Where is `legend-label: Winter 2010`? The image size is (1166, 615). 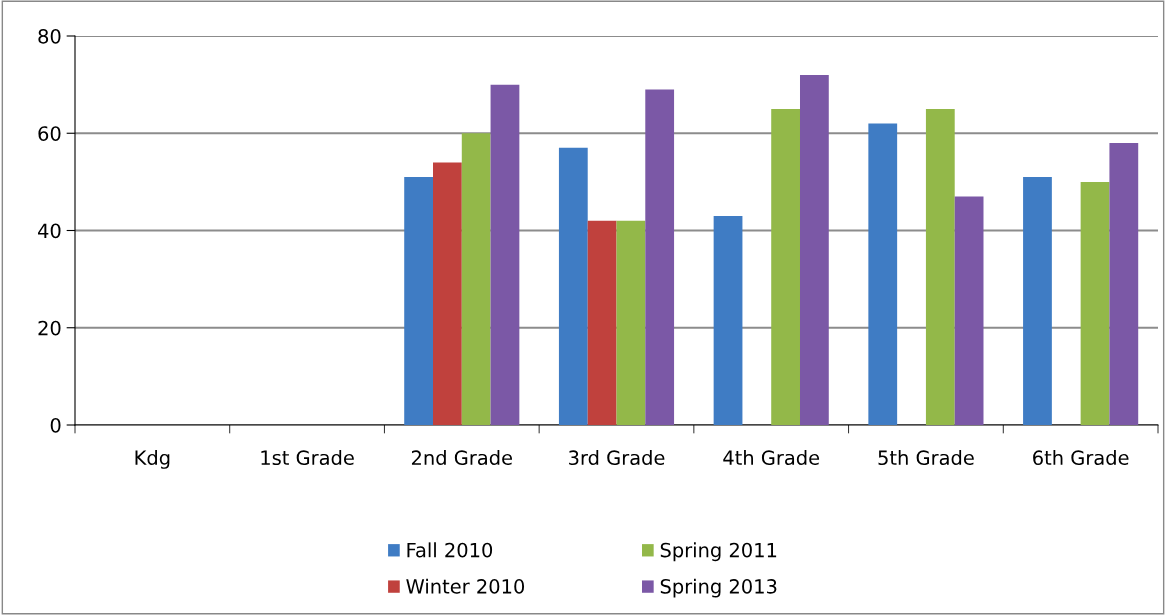 legend-label: Winter 2010 is located at coordinates (465, 586).